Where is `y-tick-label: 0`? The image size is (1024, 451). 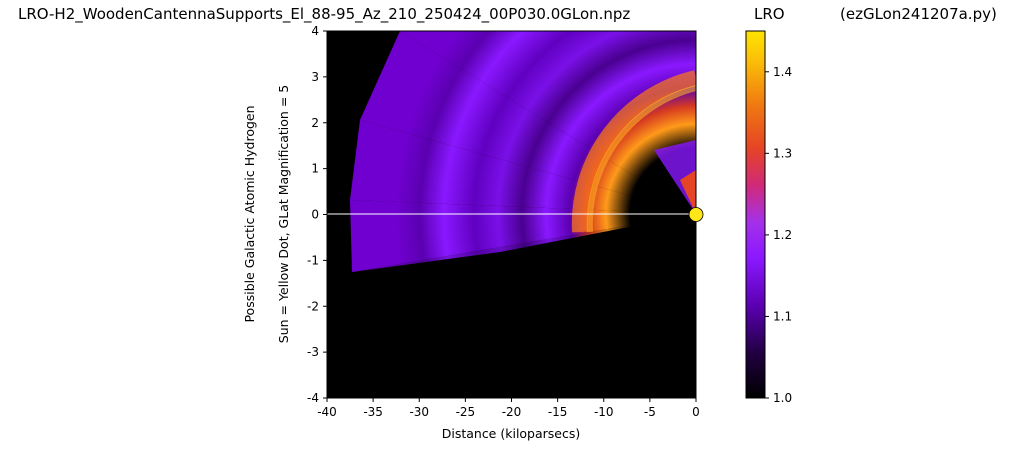
y-tick-label: 0 is located at coordinates (315, 215).